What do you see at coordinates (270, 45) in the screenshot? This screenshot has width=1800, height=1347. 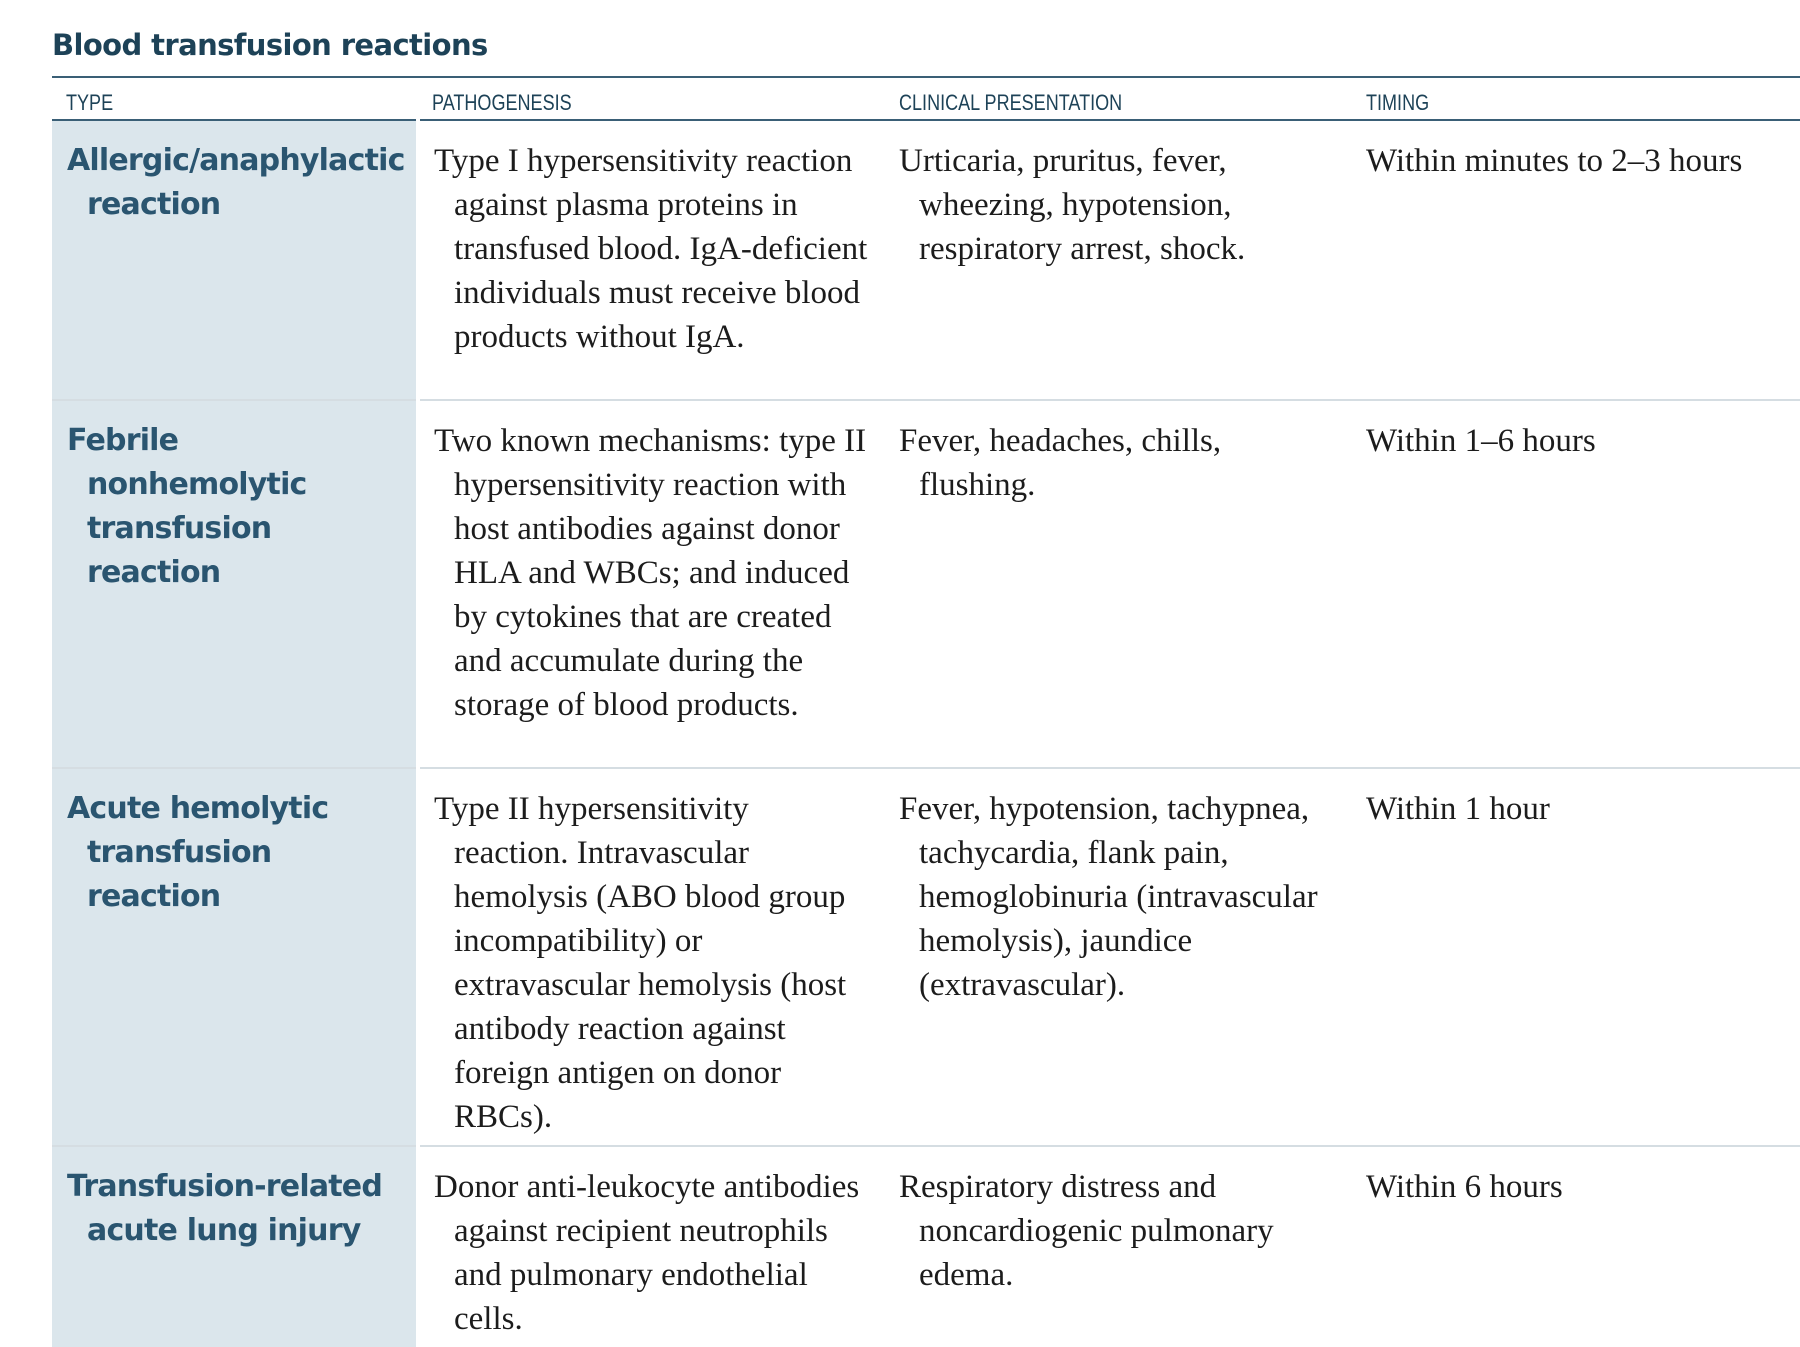 I see `table-title: Blood transfusion reactions` at bounding box center [270, 45].